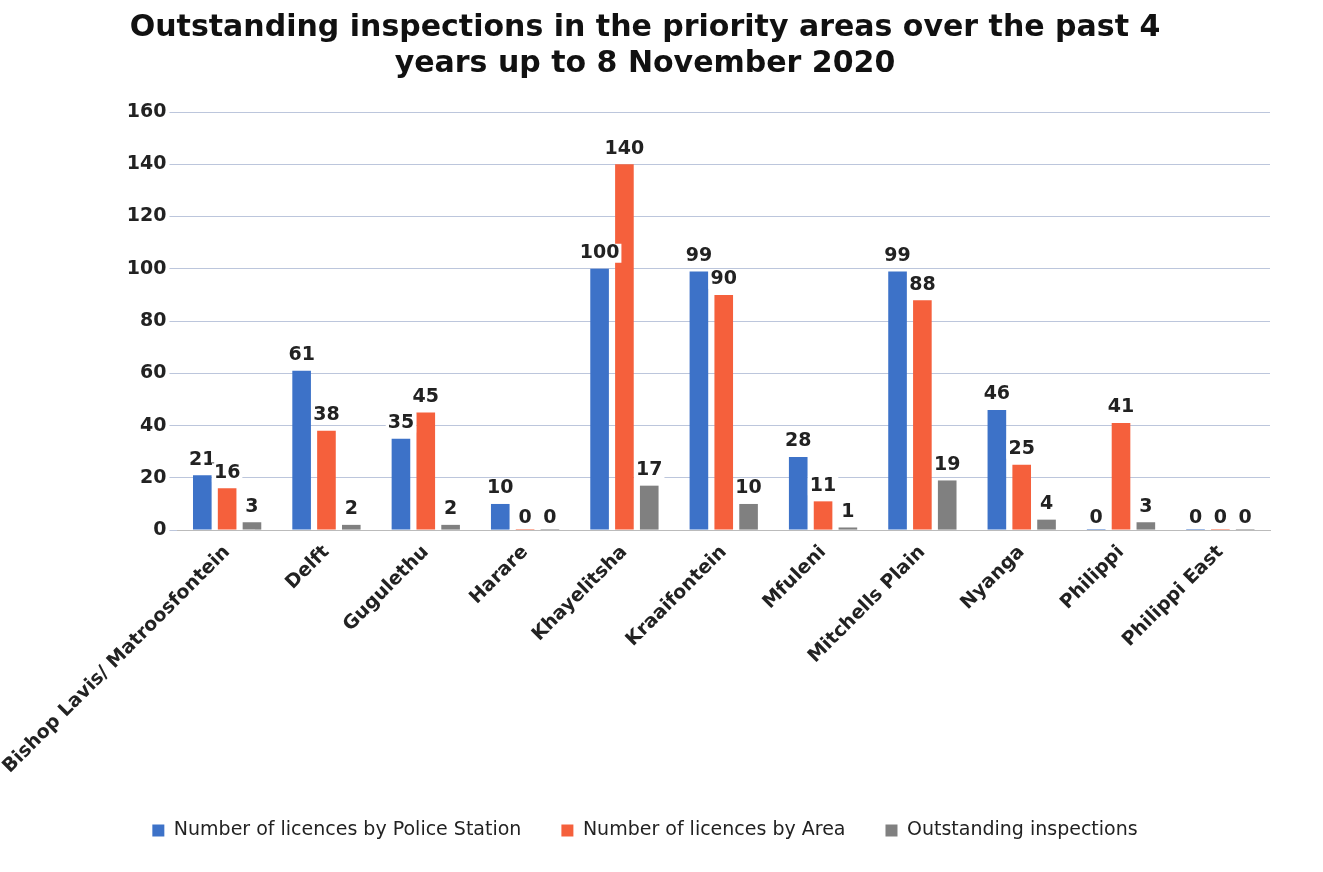 Image resolution: width=1323 pixels, height=872 pixels. What do you see at coordinates (326, 413) in the screenshot?
I see `data-label: 38` at bounding box center [326, 413].